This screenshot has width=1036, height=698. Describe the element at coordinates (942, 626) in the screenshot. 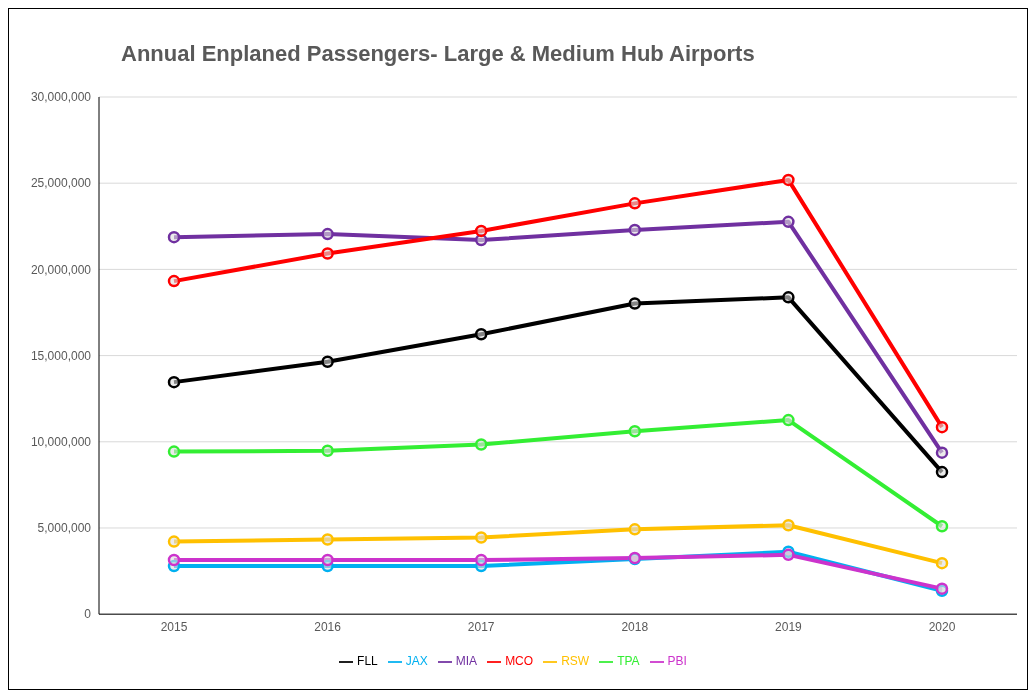

I see `x-tick-label: 2020` at that location.